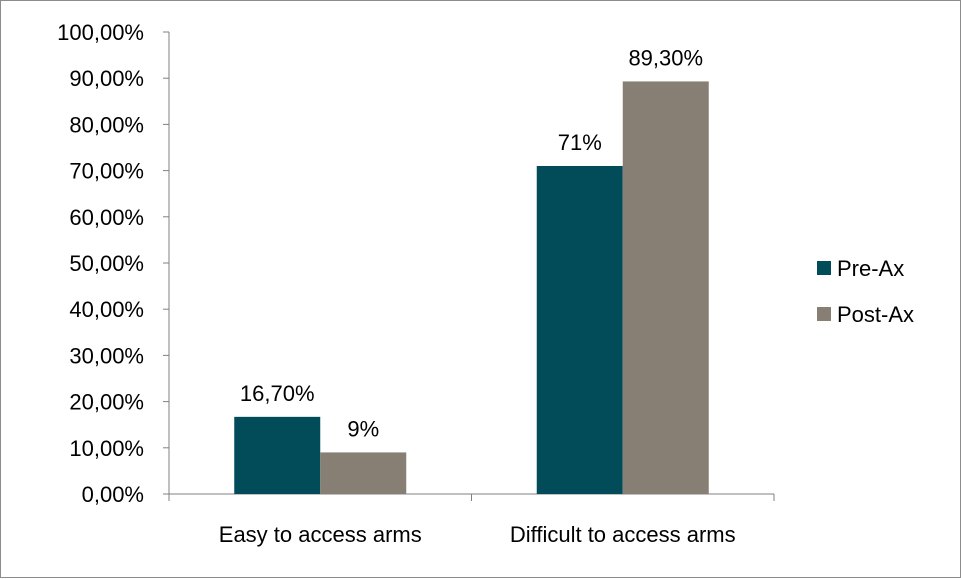  Describe the element at coordinates (623, 534) in the screenshot. I see `category-label: Difficult to access arms` at that location.